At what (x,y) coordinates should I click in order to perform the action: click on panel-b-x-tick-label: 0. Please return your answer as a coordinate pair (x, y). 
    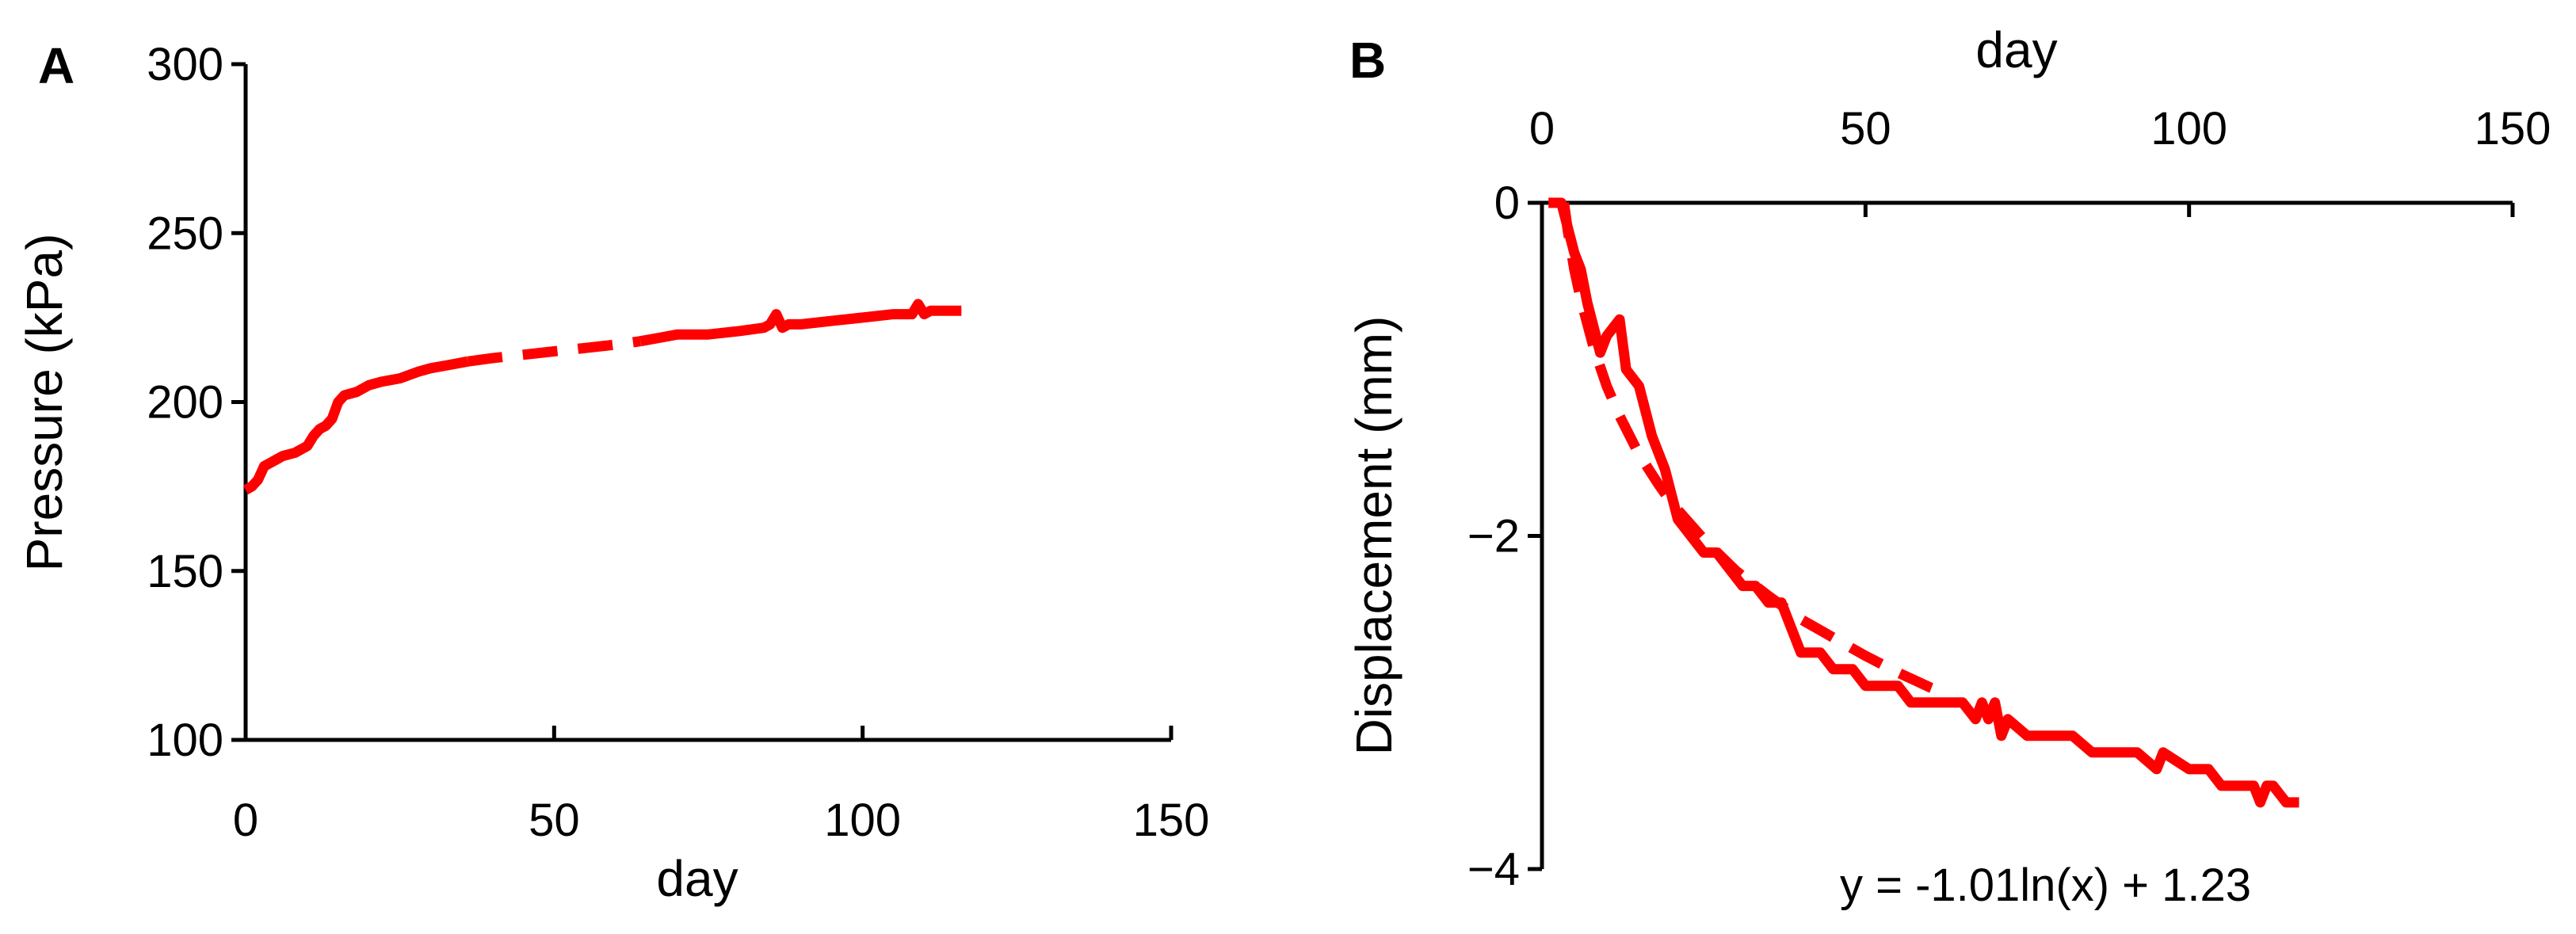
    Looking at the image, I should click on (1542, 128).